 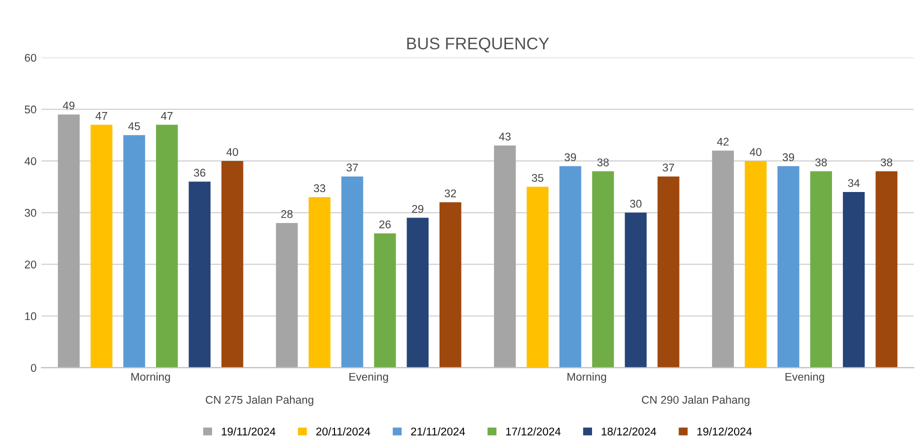 What do you see at coordinates (30, 58) in the screenshot?
I see `y-tick-label: 60` at bounding box center [30, 58].